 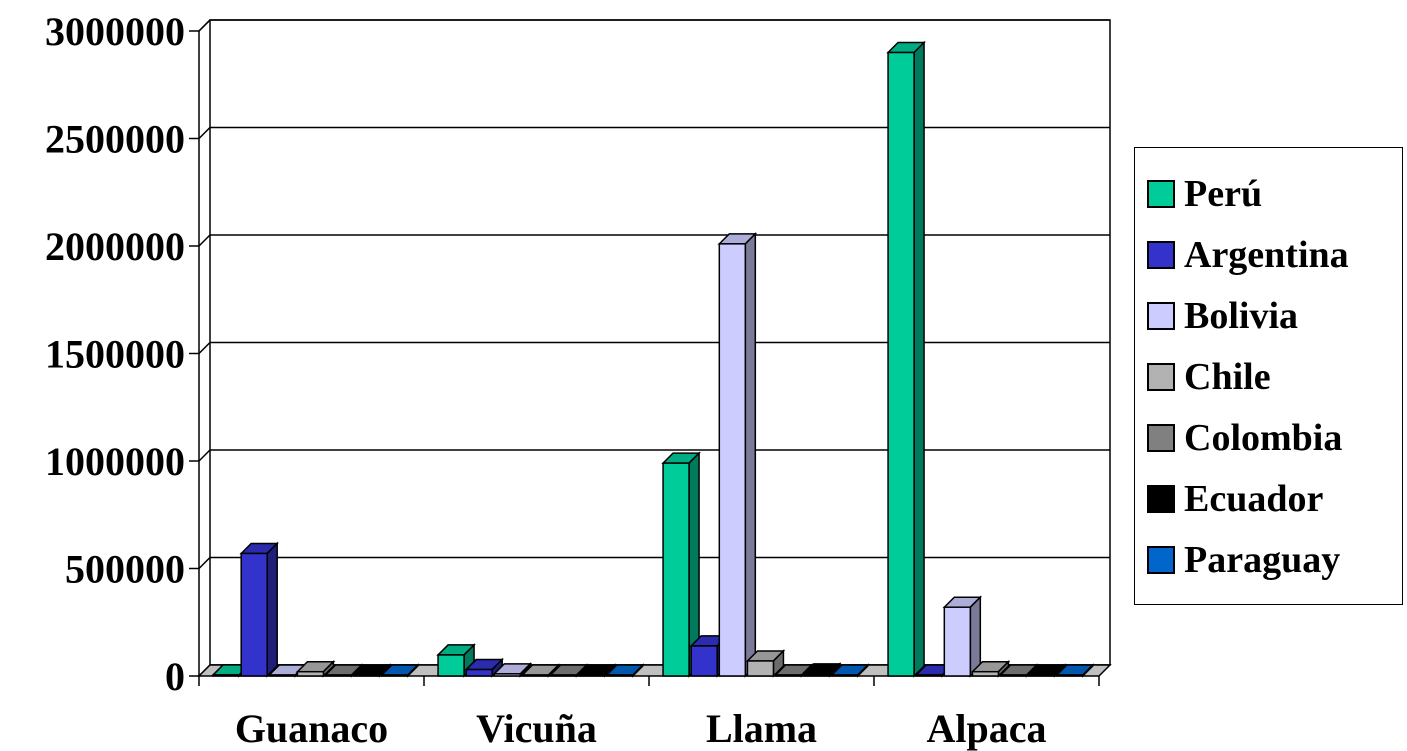 I want to click on y-tick-label: 500000, so click(x=125, y=569).